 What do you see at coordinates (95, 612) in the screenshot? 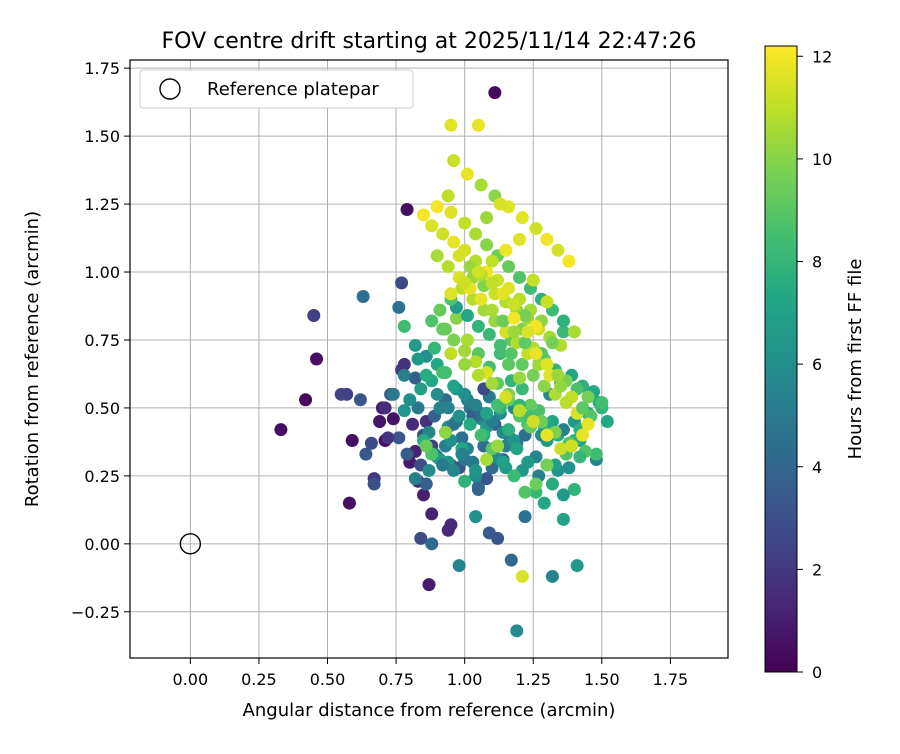
I see `y-tick-label: −0.25` at bounding box center [95, 612].